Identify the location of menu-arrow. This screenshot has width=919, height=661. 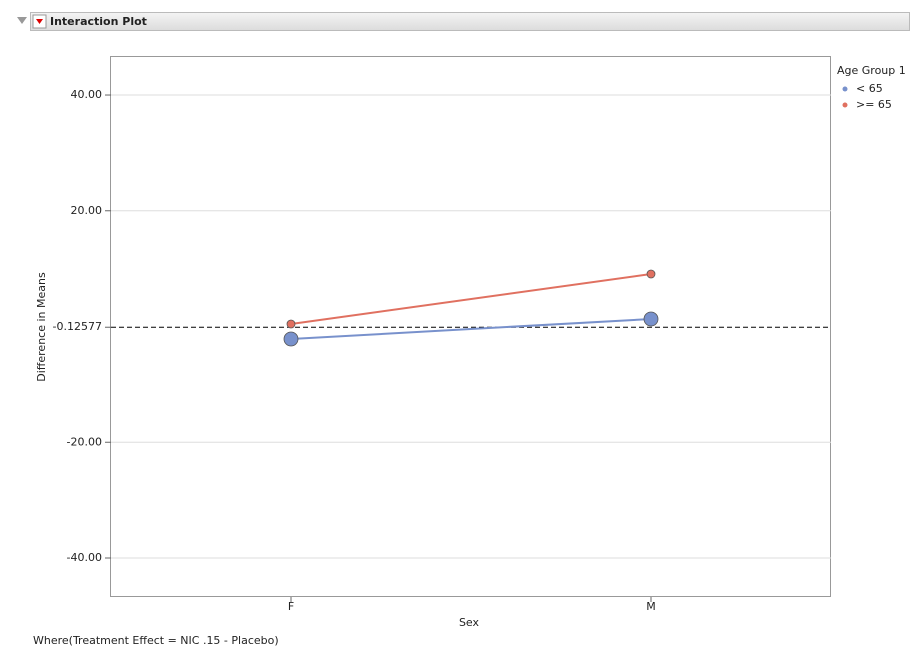
(39, 21).